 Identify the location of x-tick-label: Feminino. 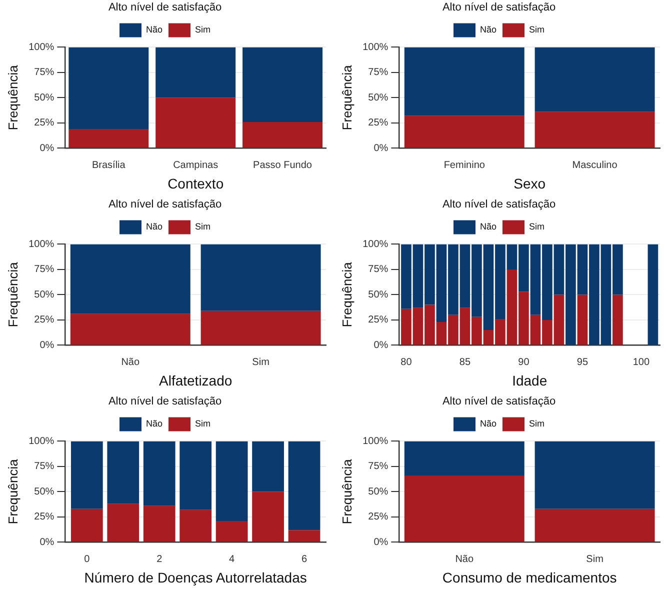
(465, 165).